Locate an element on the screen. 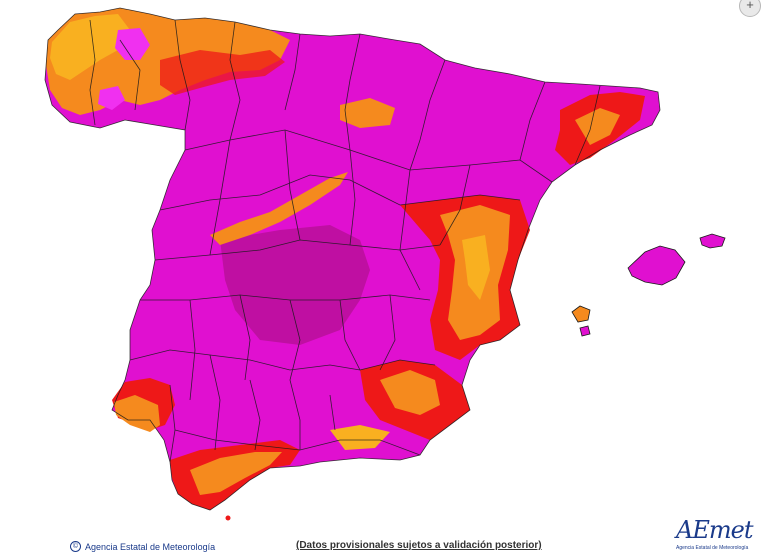 This screenshot has width=768, height=554. ibiza is located at coordinates (581, 314).